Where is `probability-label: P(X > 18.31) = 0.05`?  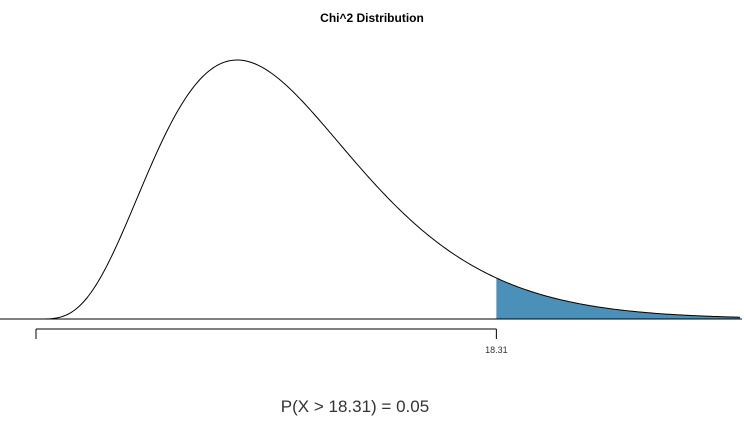
probability-label: P(X > 18.31) = 0.05 is located at coordinates (355, 406).